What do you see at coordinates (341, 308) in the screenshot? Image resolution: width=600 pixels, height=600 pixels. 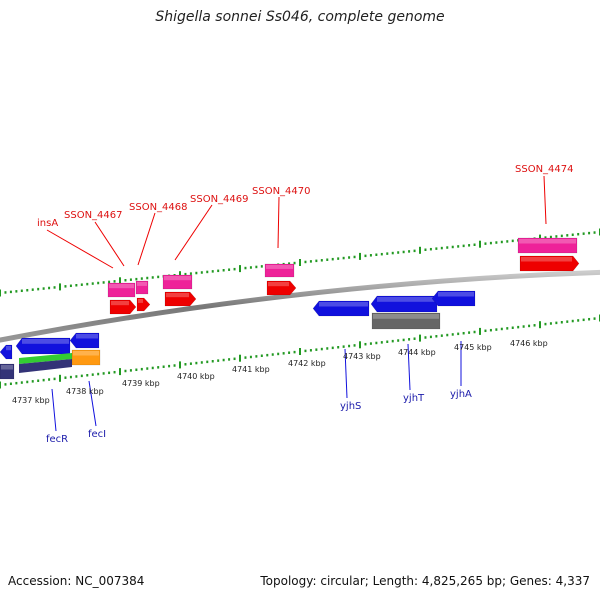 I see `gene-arrow-yjhS` at bounding box center [341, 308].